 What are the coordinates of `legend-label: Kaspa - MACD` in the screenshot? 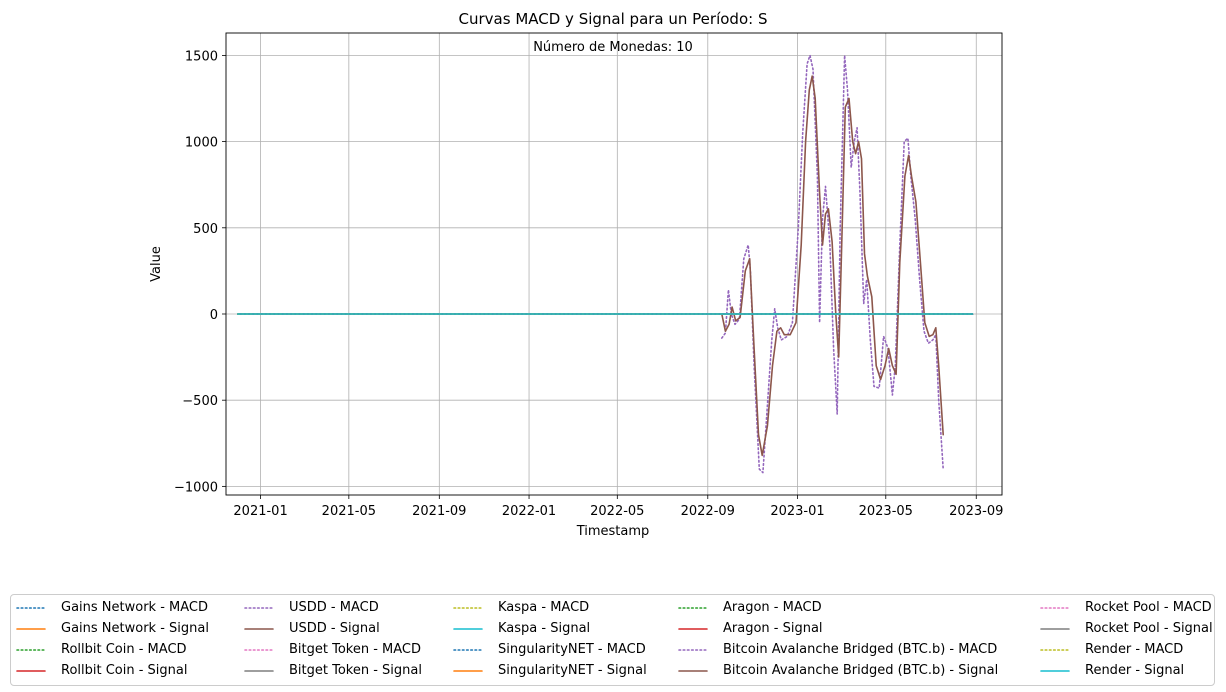 It's located at (544, 607).